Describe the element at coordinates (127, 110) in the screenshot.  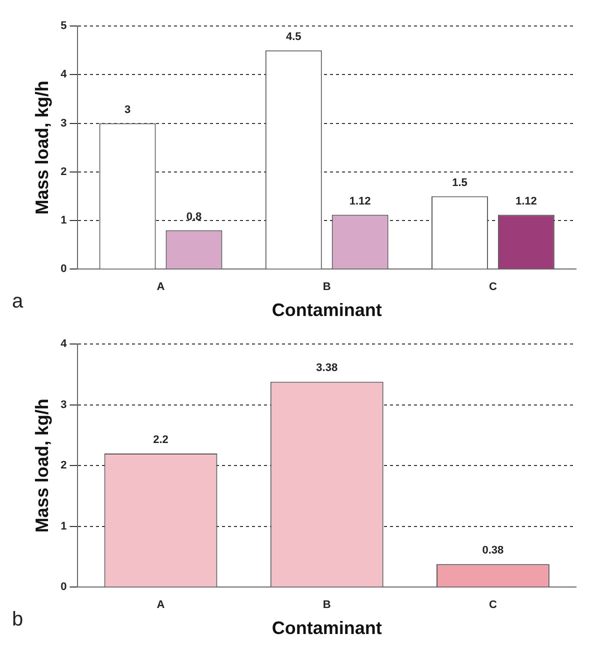
I see `data-label: 3` at that location.